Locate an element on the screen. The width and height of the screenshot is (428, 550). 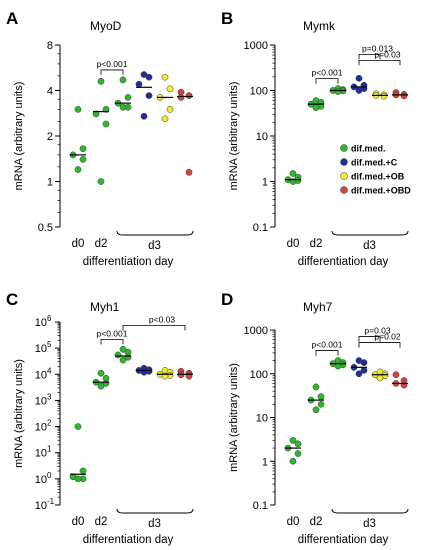
panel-letter: B is located at coordinates (227, 18).